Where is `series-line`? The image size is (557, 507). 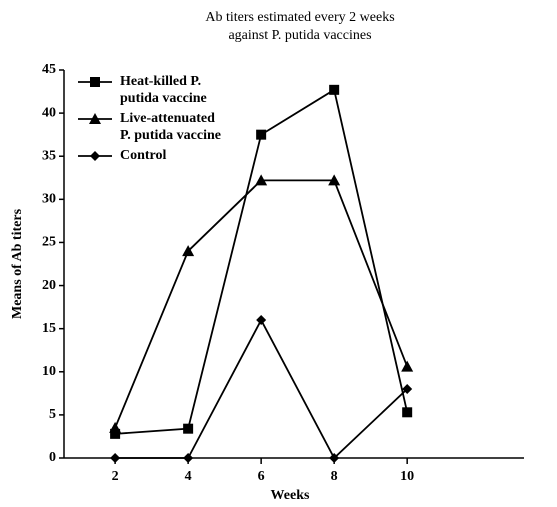
series-line is located at coordinates (261, 389).